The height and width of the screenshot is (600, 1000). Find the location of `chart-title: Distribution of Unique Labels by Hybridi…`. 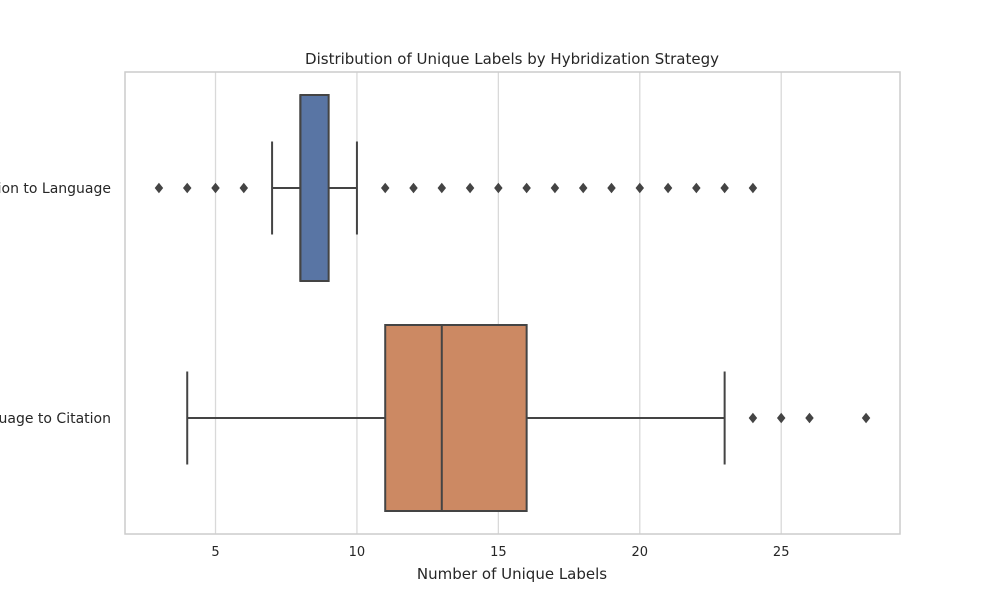

chart-title: Distribution of Unique Labels by Hybridi… is located at coordinates (512, 59).